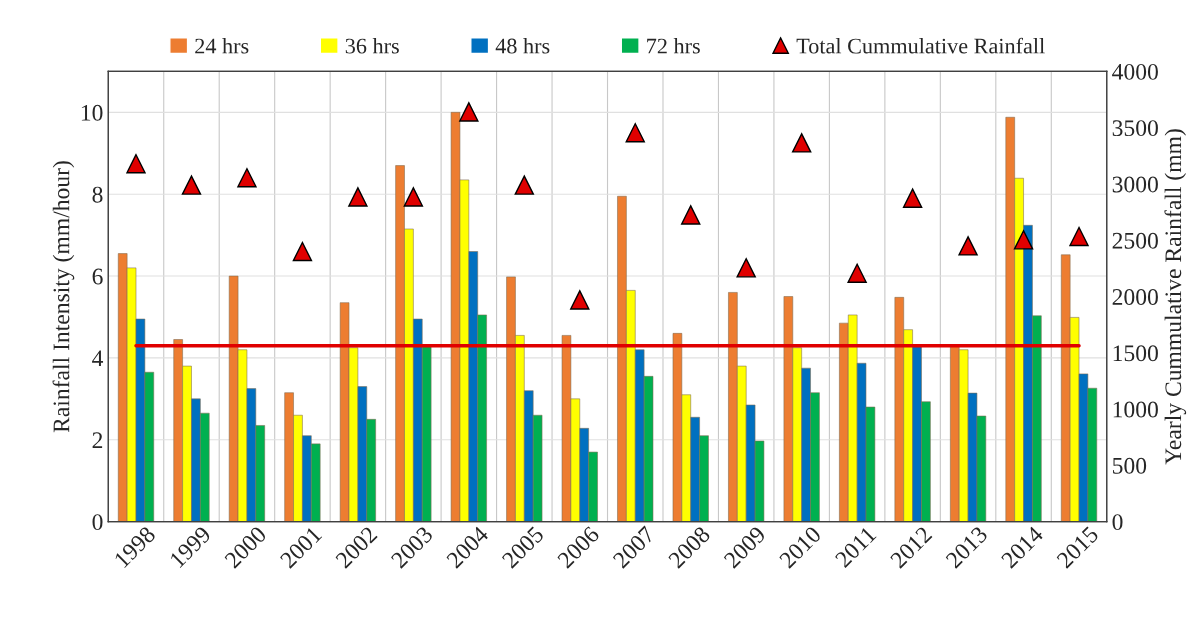 The height and width of the screenshot is (621, 1203). What do you see at coordinates (63, 297) in the screenshot?
I see `y-axis-title: Rainfall Intensity (mm/hour)` at bounding box center [63, 297].